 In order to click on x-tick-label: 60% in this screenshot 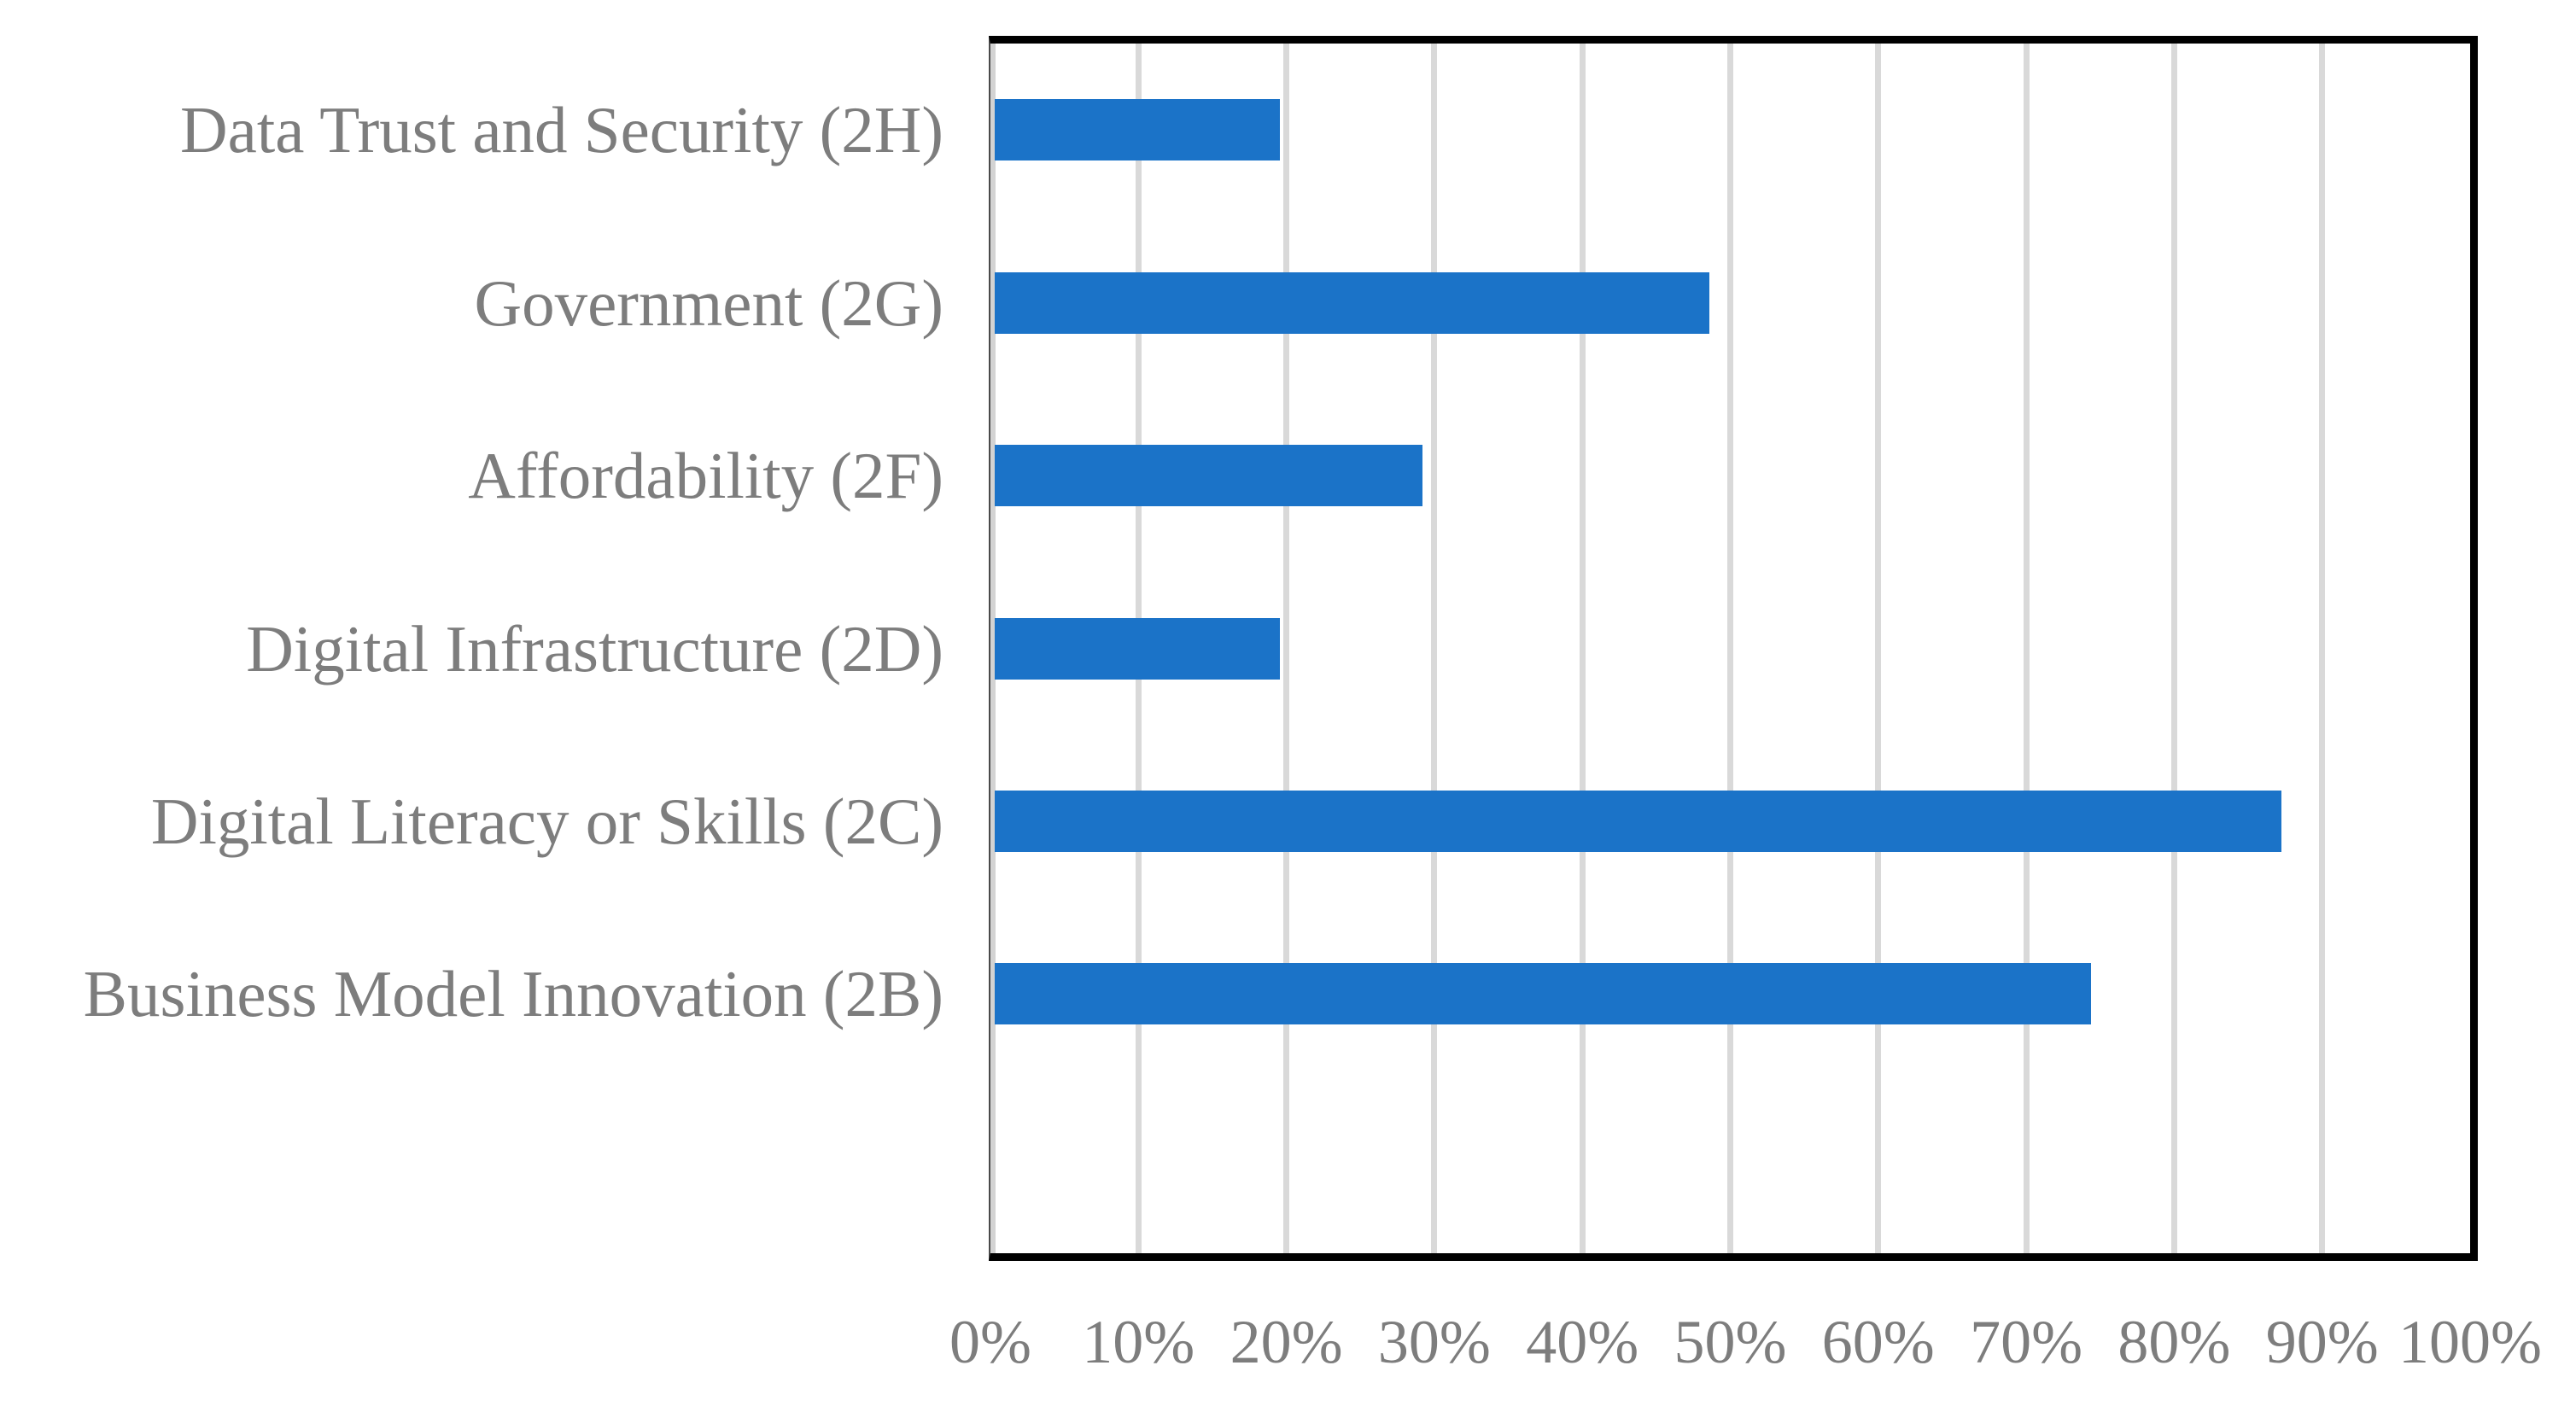, I will do `click(1878, 1342)`.